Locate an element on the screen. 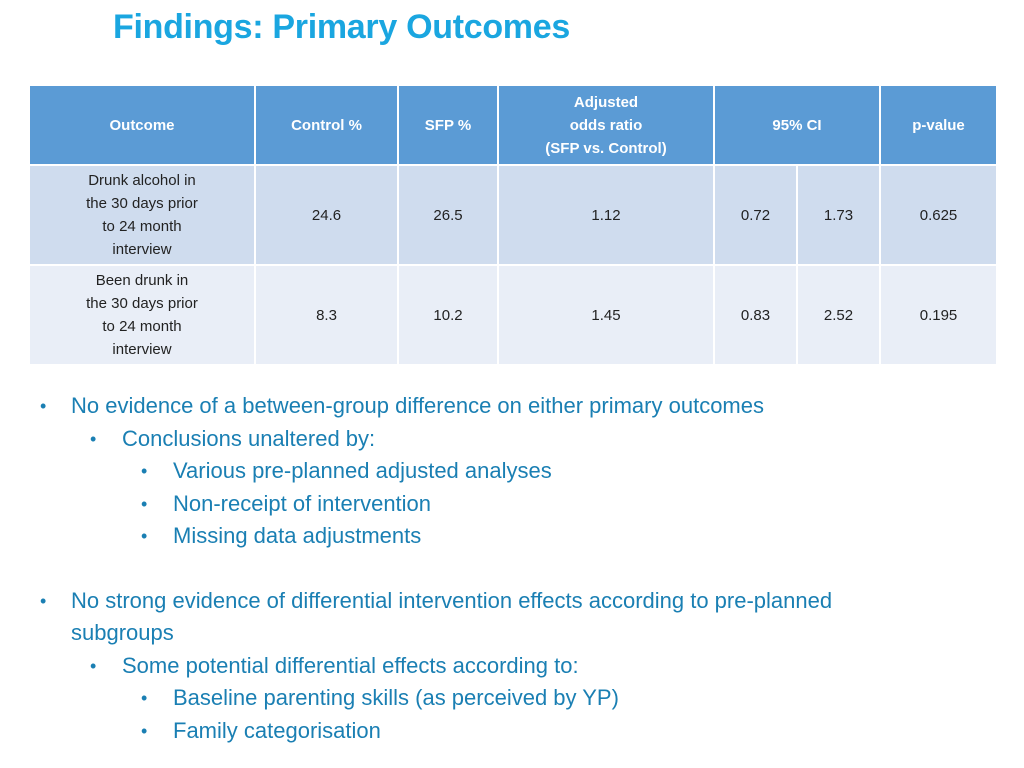 The width and height of the screenshot is (1024, 768). bullet-item: • Various pre-planned adjusted analyses is located at coordinates (516, 471).